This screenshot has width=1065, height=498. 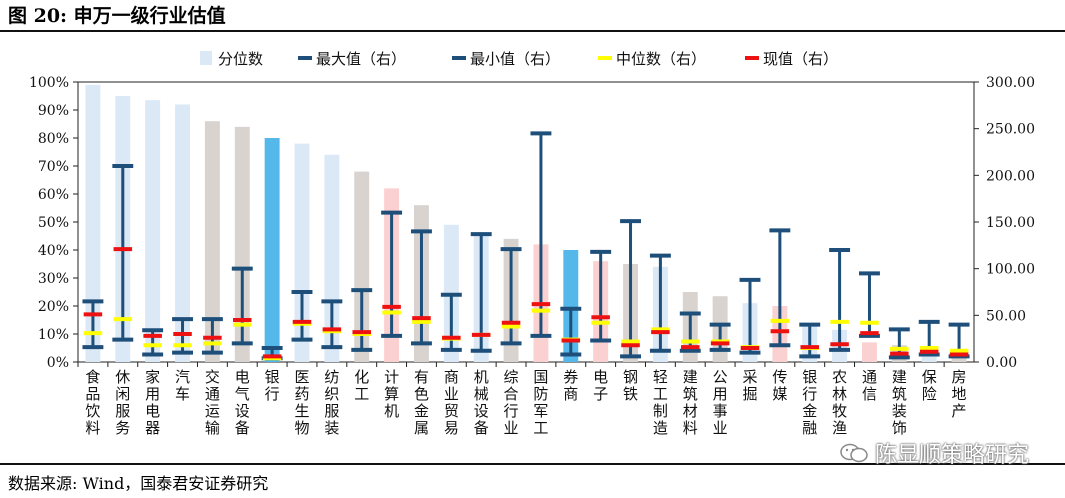 What do you see at coordinates (869, 385) in the screenshot?
I see `category-label-27: 通信` at bounding box center [869, 385].